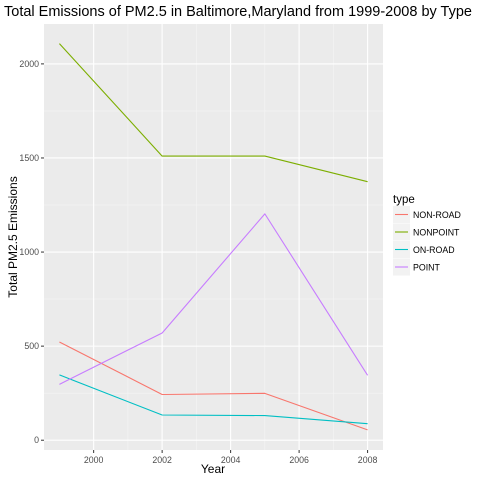  Describe the element at coordinates (436, 233) in the screenshot. I see `legend-label-nonpoint: NONPOINT` at that location.